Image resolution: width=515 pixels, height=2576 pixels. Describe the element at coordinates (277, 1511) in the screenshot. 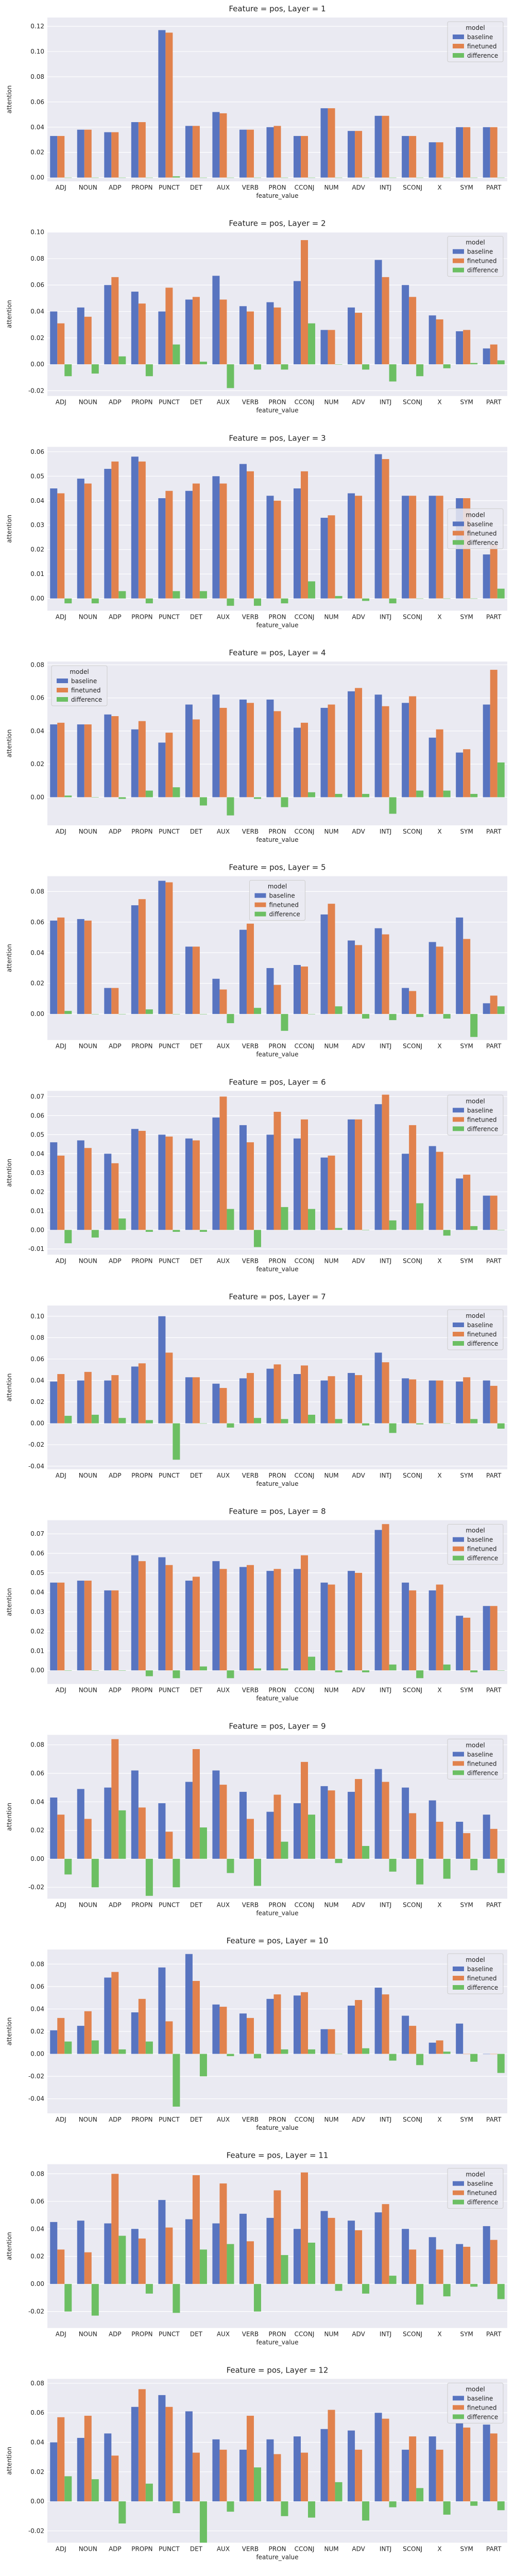

I see `chart-title: Feature = pos, Layer = 8` at that location.